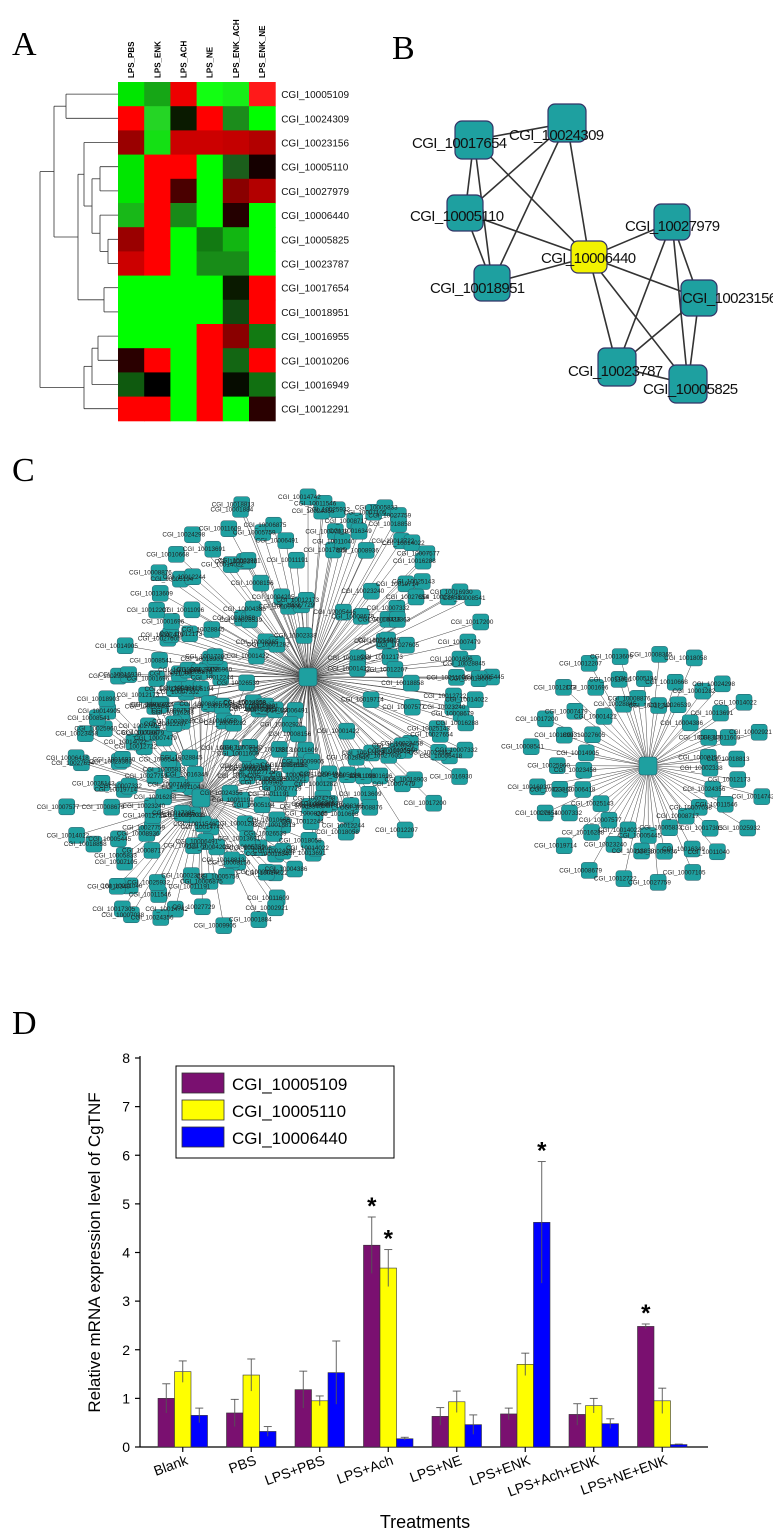  Describe the element at coordinates (201, 881) in the screenshot. I see `network-c-node-label: CGI_10006875` at that location.